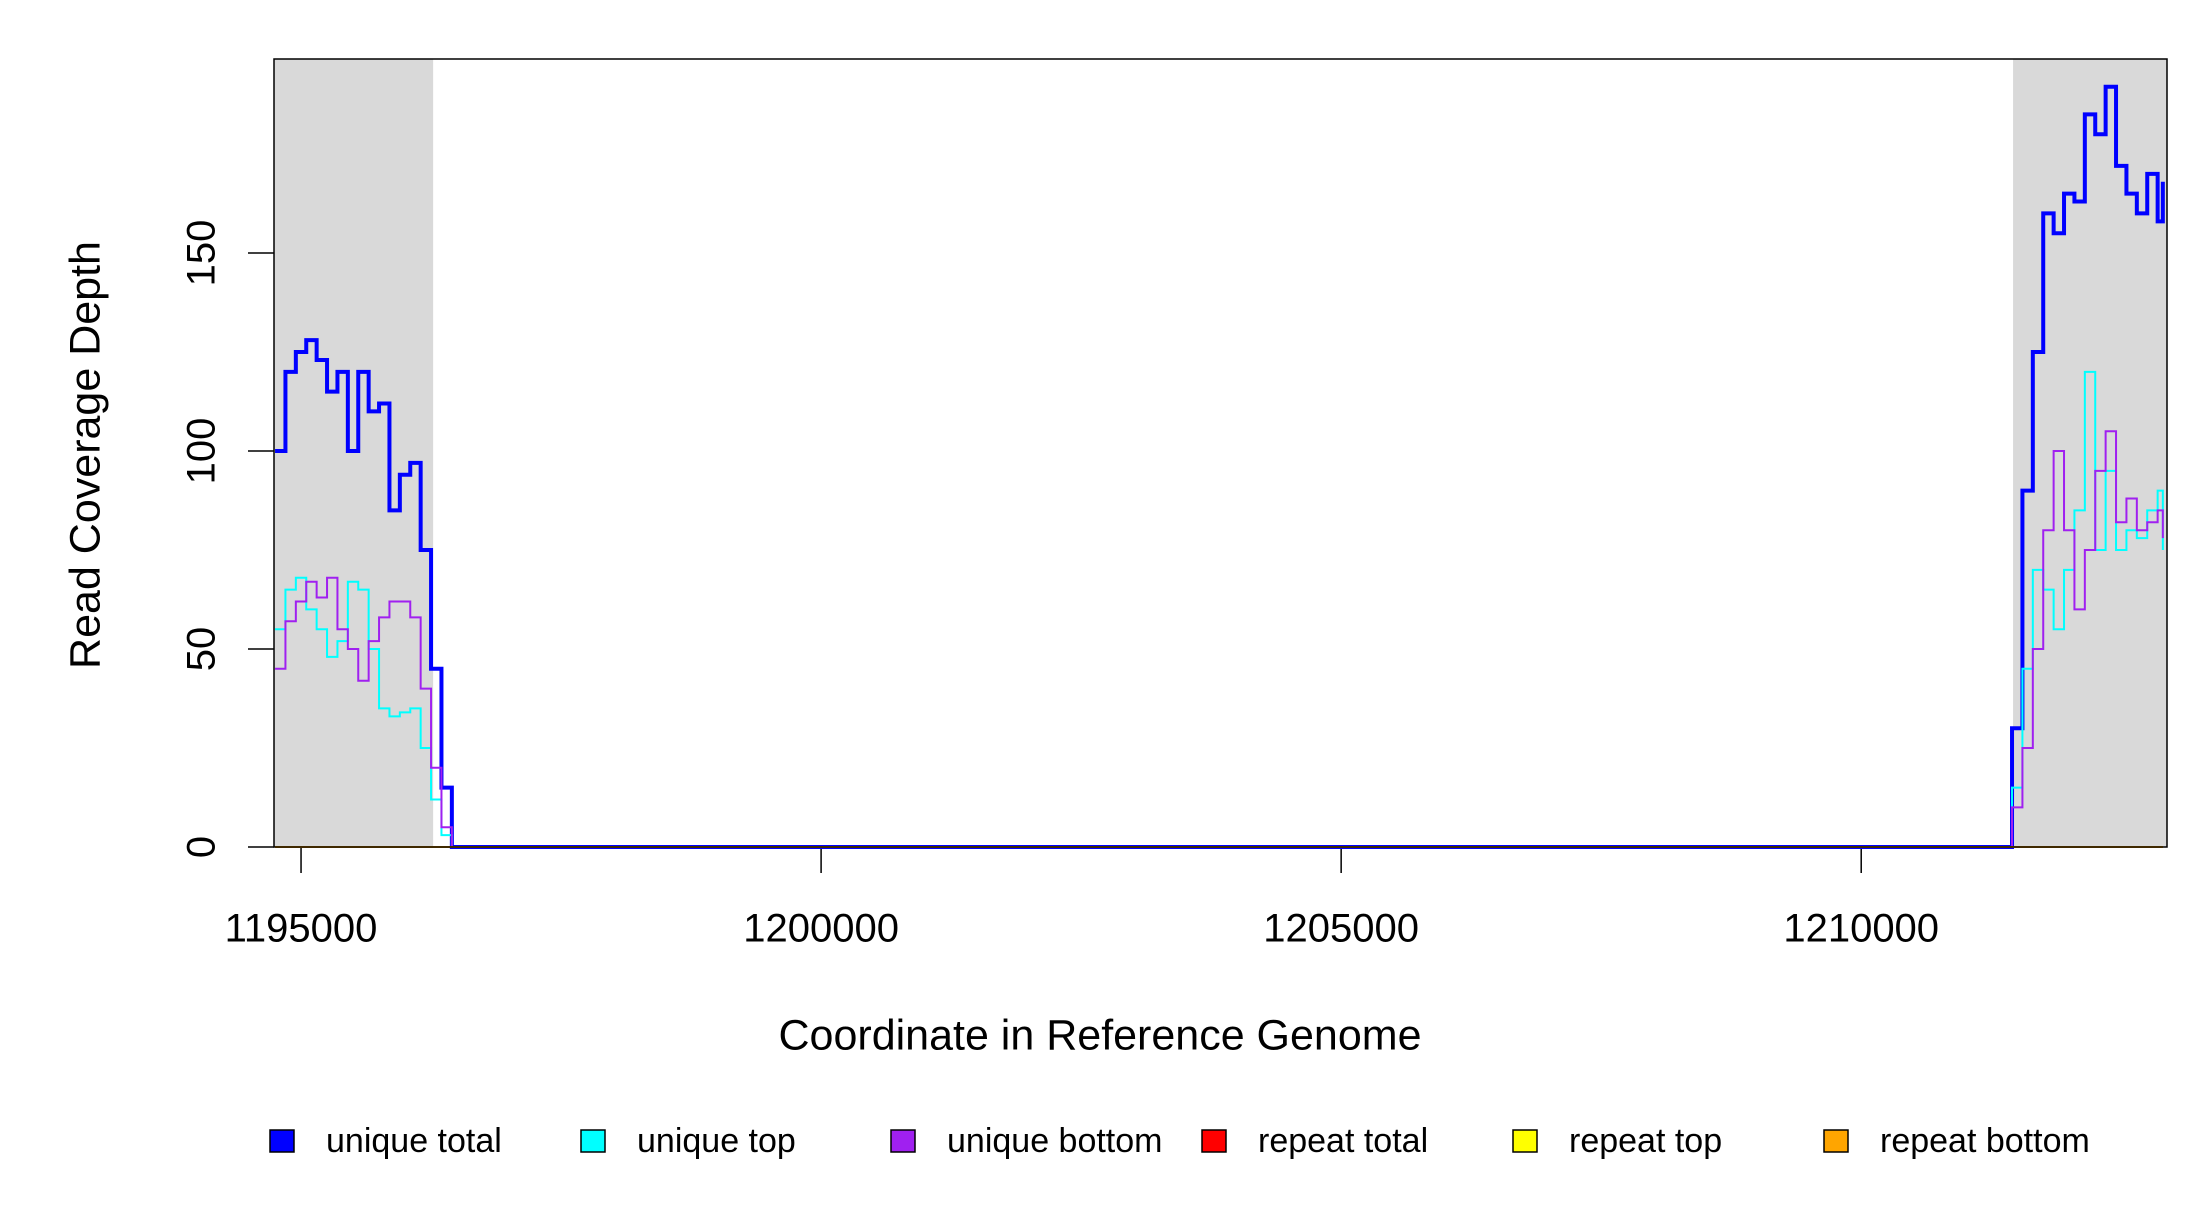  I want to click on y-tick-label: 150, so click(202, 253).